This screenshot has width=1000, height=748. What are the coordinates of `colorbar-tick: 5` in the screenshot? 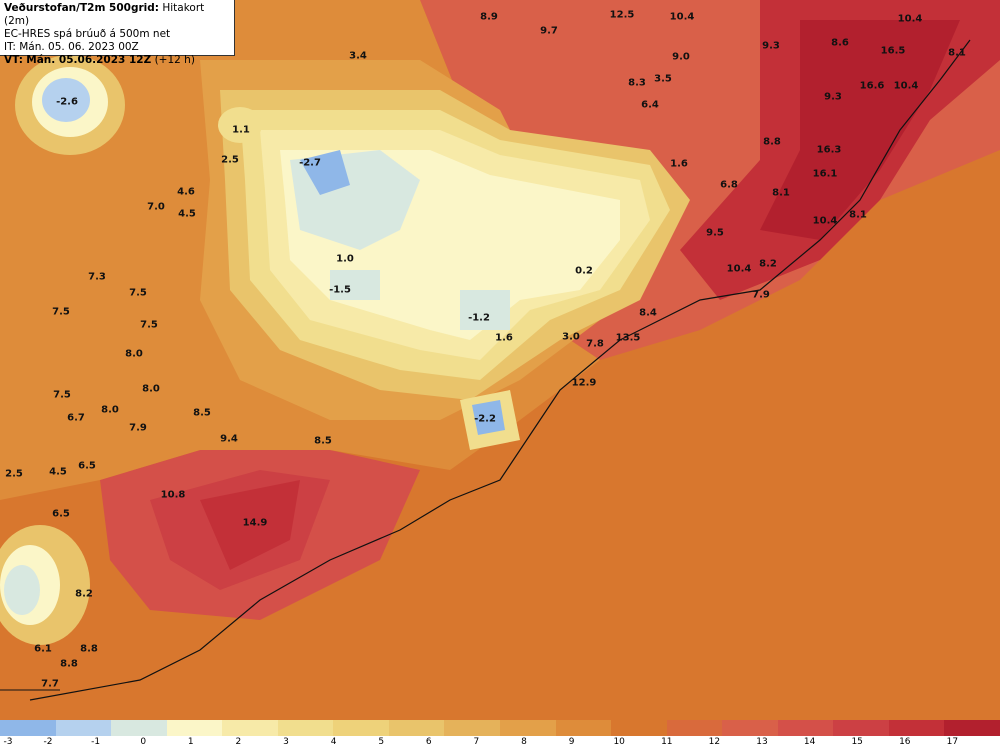 It's located at (381, 742).